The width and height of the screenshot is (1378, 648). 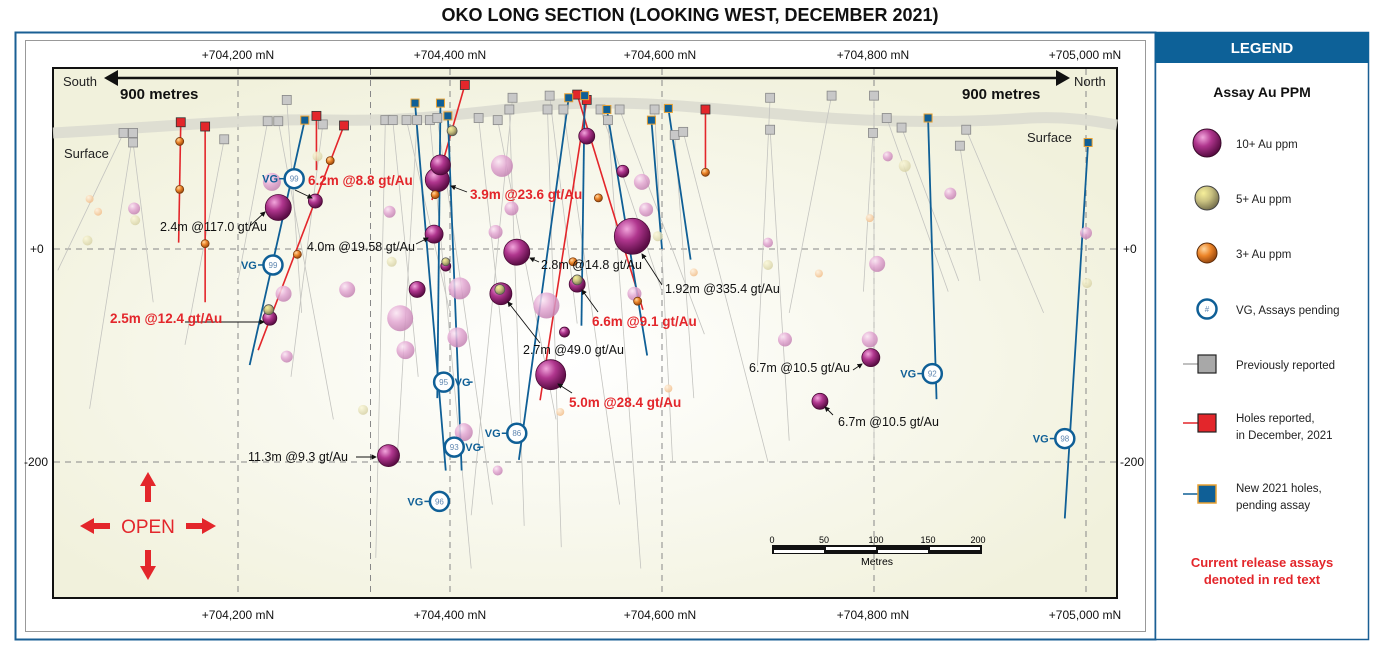 What do you see at coordinates (1275, 419) in the screenshot?
I see `legend-item-label: Holes reported,` at bounding box center [1275, 419].